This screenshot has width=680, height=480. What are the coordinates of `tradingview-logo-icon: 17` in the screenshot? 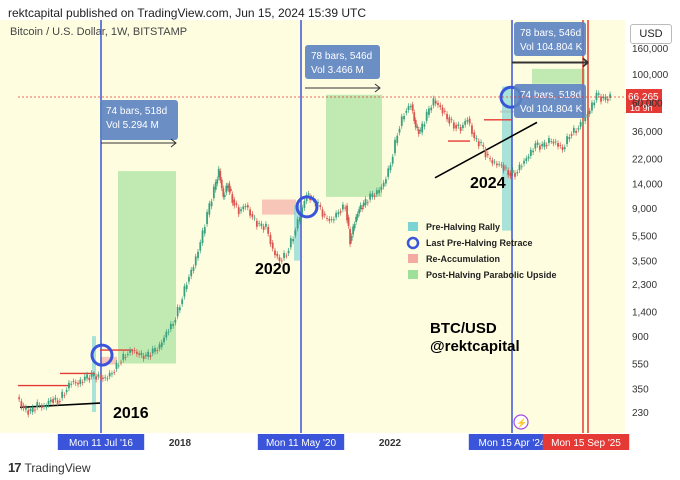 It's located at (15, 467).